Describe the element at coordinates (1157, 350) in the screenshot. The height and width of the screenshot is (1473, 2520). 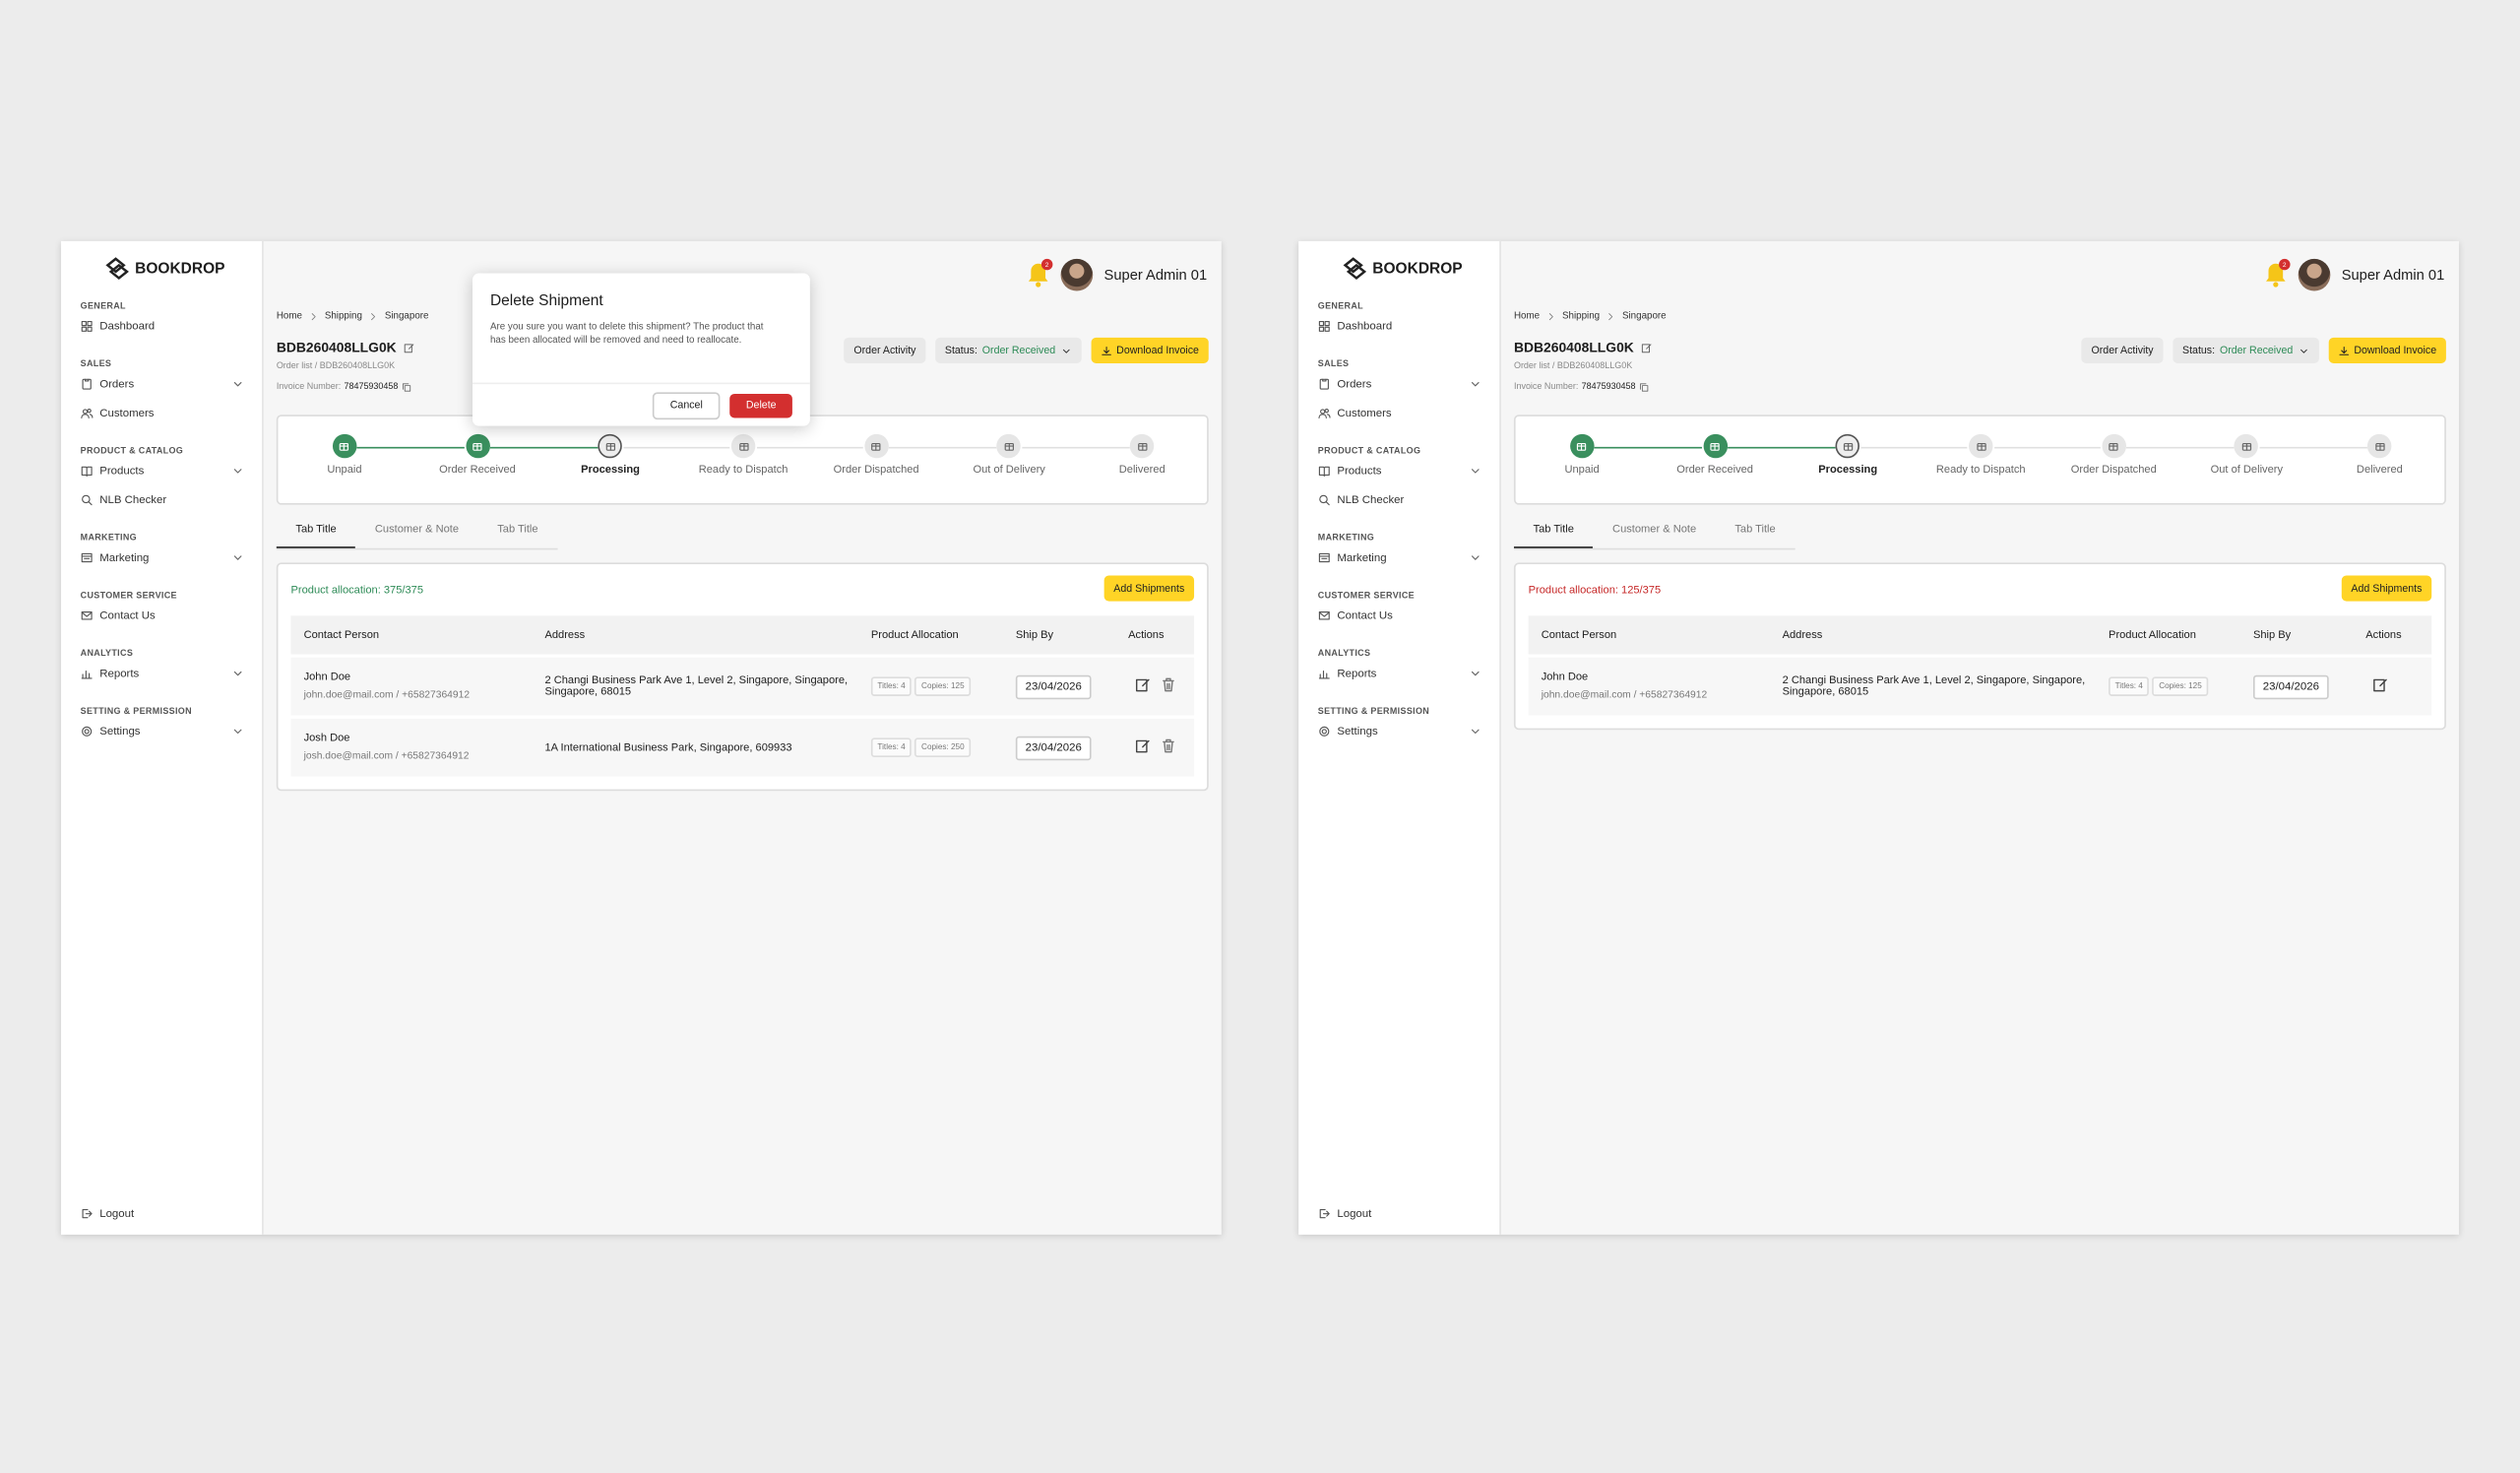
I see `download-label: Download Invoice` at that location.